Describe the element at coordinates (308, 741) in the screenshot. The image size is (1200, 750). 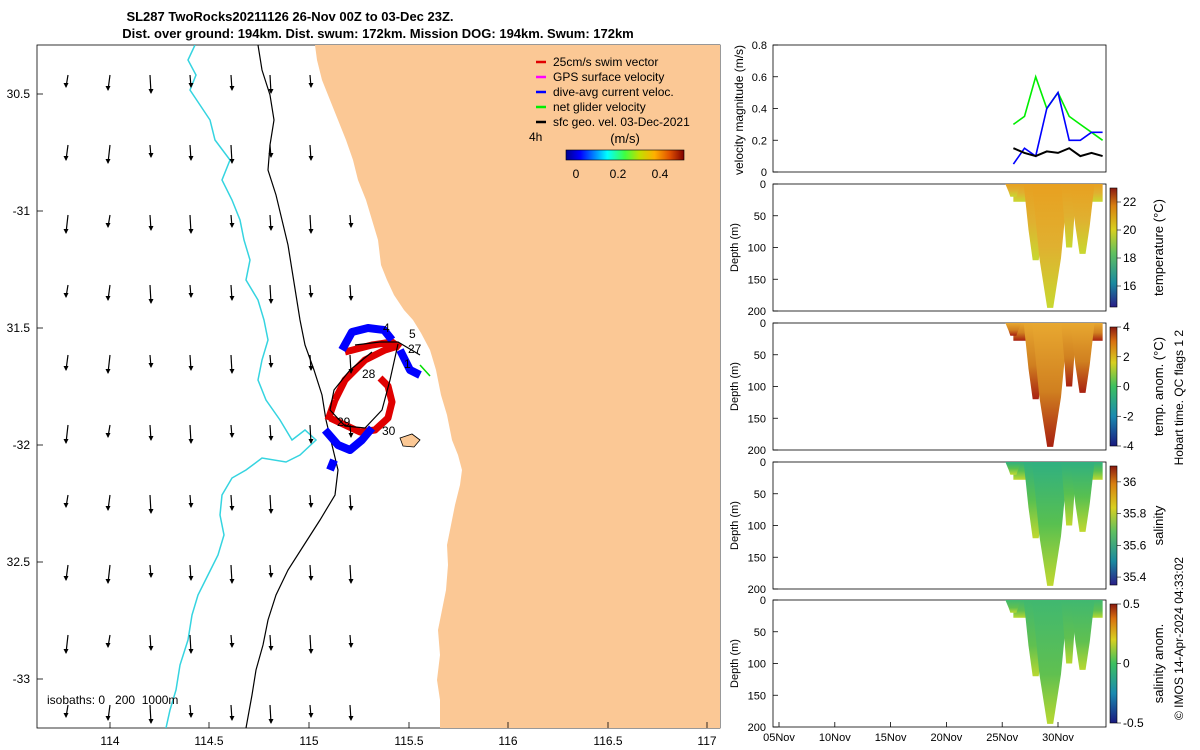
I see `map-x-tick-label: 115` at that location.